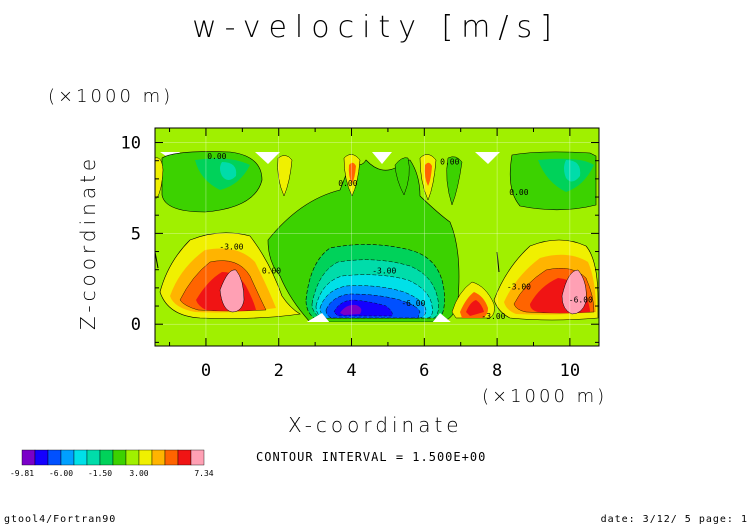 The width and height of the screenshot is (752, 532). I want to click on colorbar-tick-label: -9.81, so click(22, 473).